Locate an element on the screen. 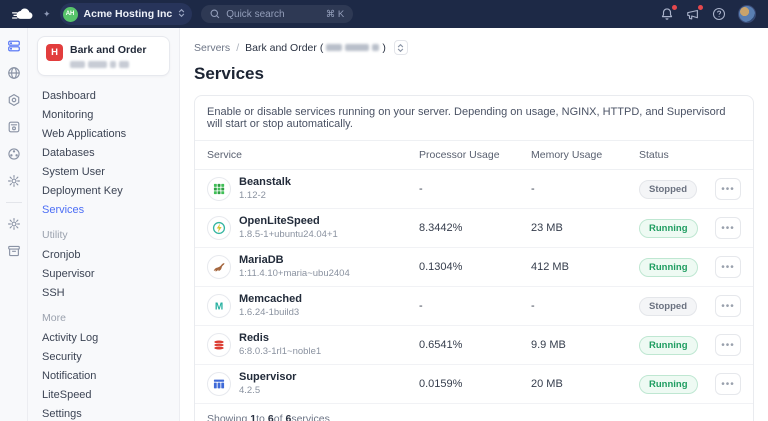  search-icon is located at coordinates (215, 14).